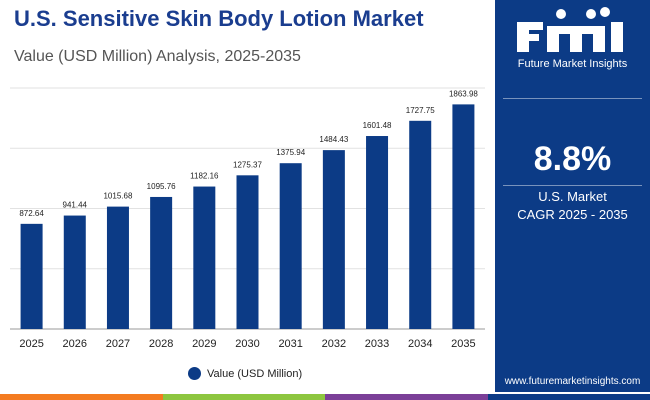 The width and height of the screenshot is (650, 400). Describe the element at coordinates (572, 185) in the screenshot. I see `cagr-divider` at that location.